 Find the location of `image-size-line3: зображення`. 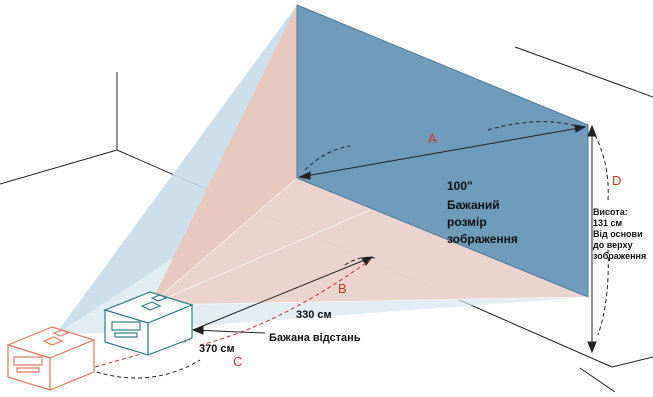

image-size-line3: зображення is located at coordinates (482, 239).